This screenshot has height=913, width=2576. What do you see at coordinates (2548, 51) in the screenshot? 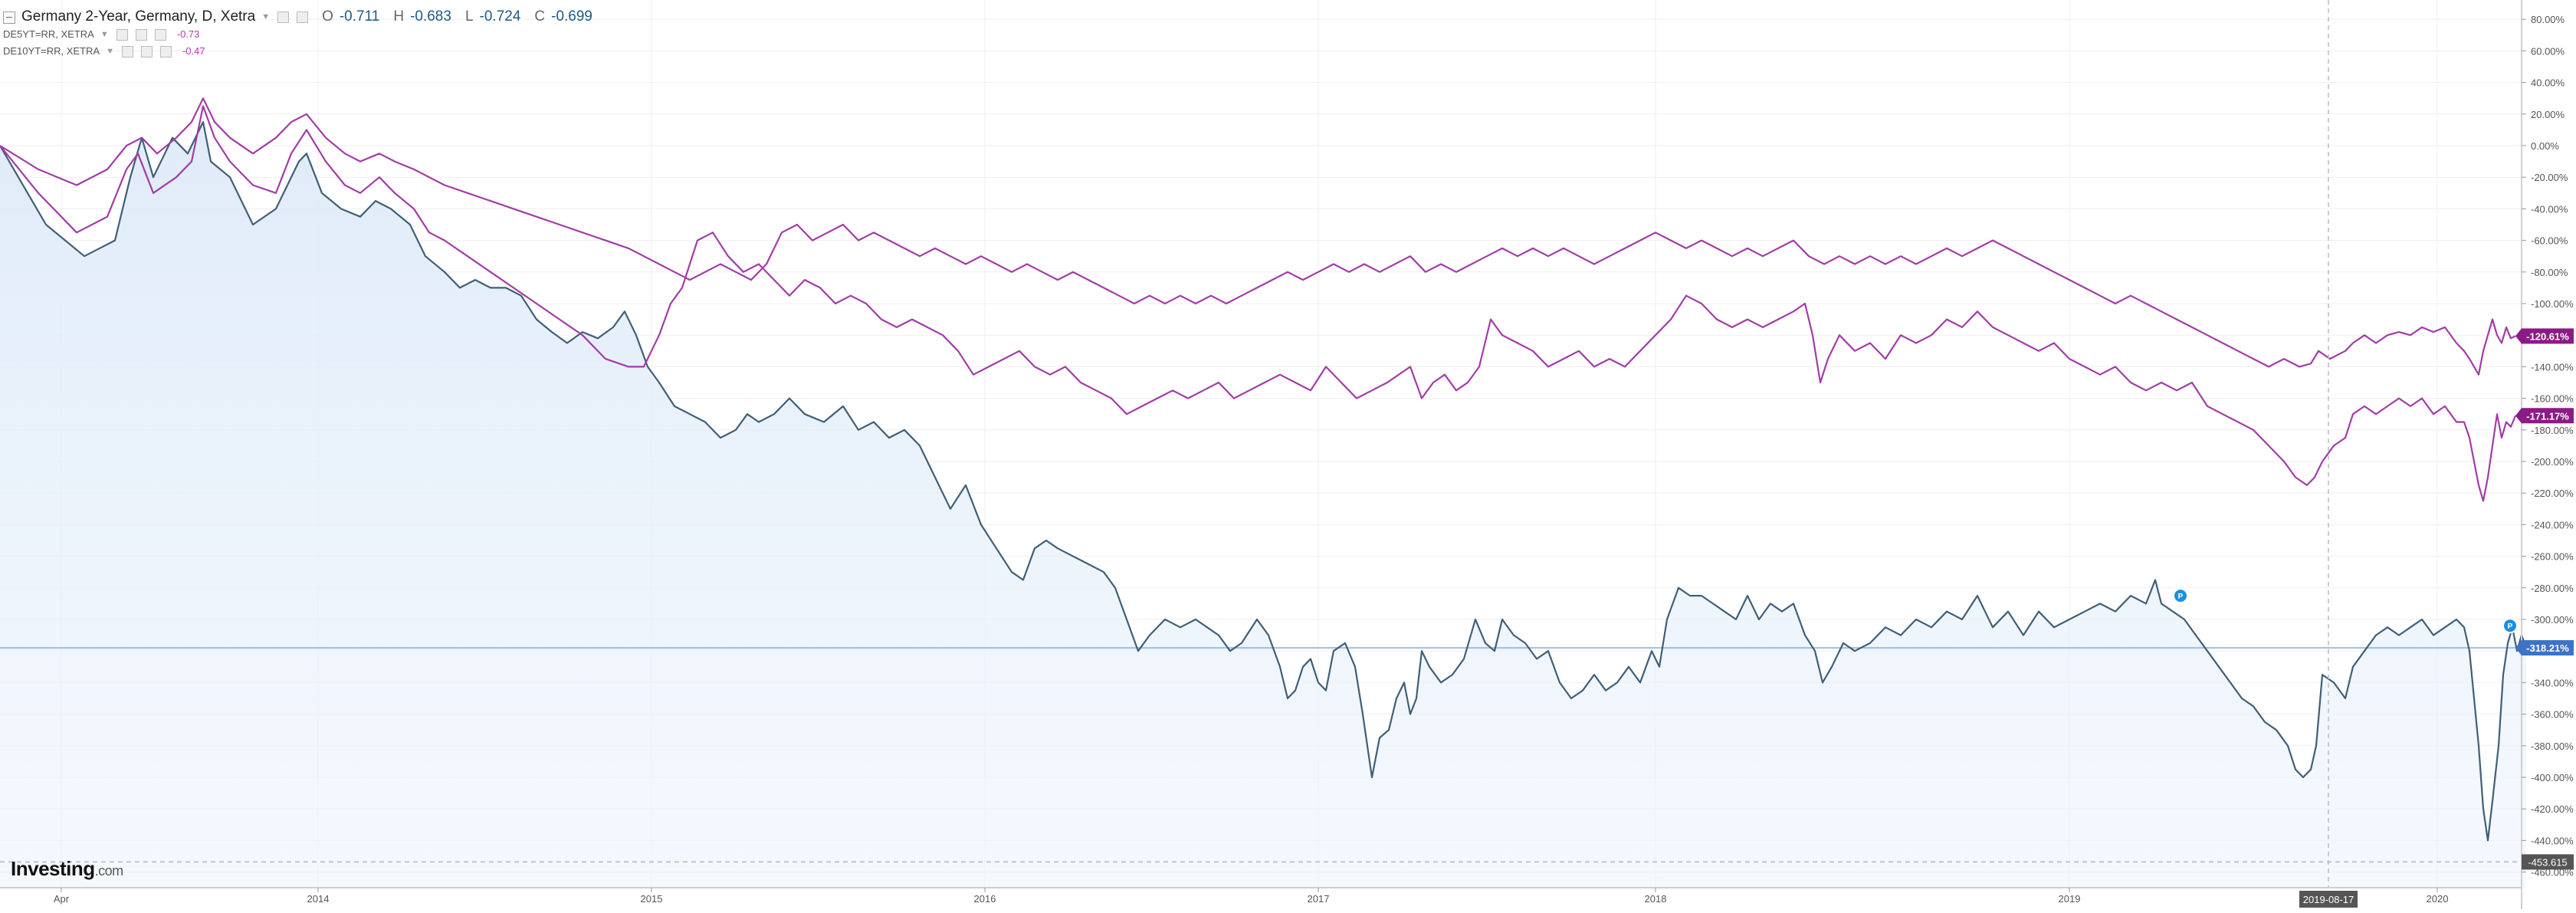
I see `y-tick-label: 60.00%` at bounding box center [2548, 51].